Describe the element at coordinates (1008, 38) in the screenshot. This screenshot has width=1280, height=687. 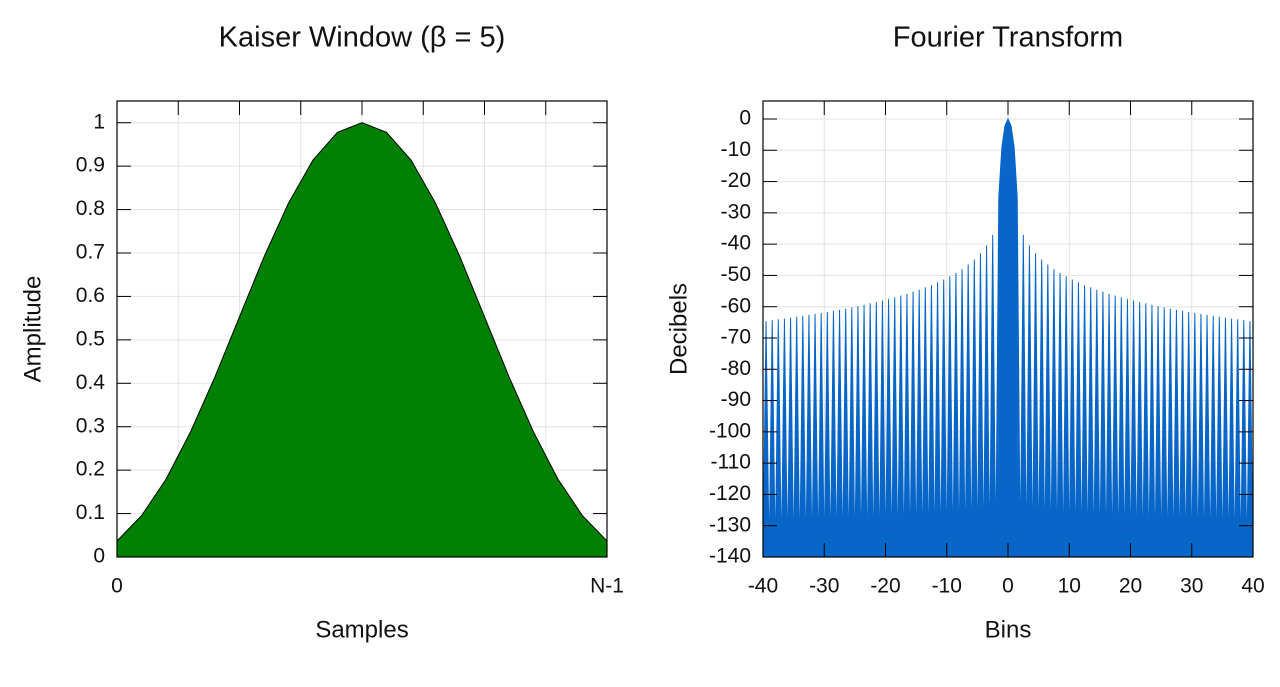
I see `chart-title: Fourier Transform` at that location.